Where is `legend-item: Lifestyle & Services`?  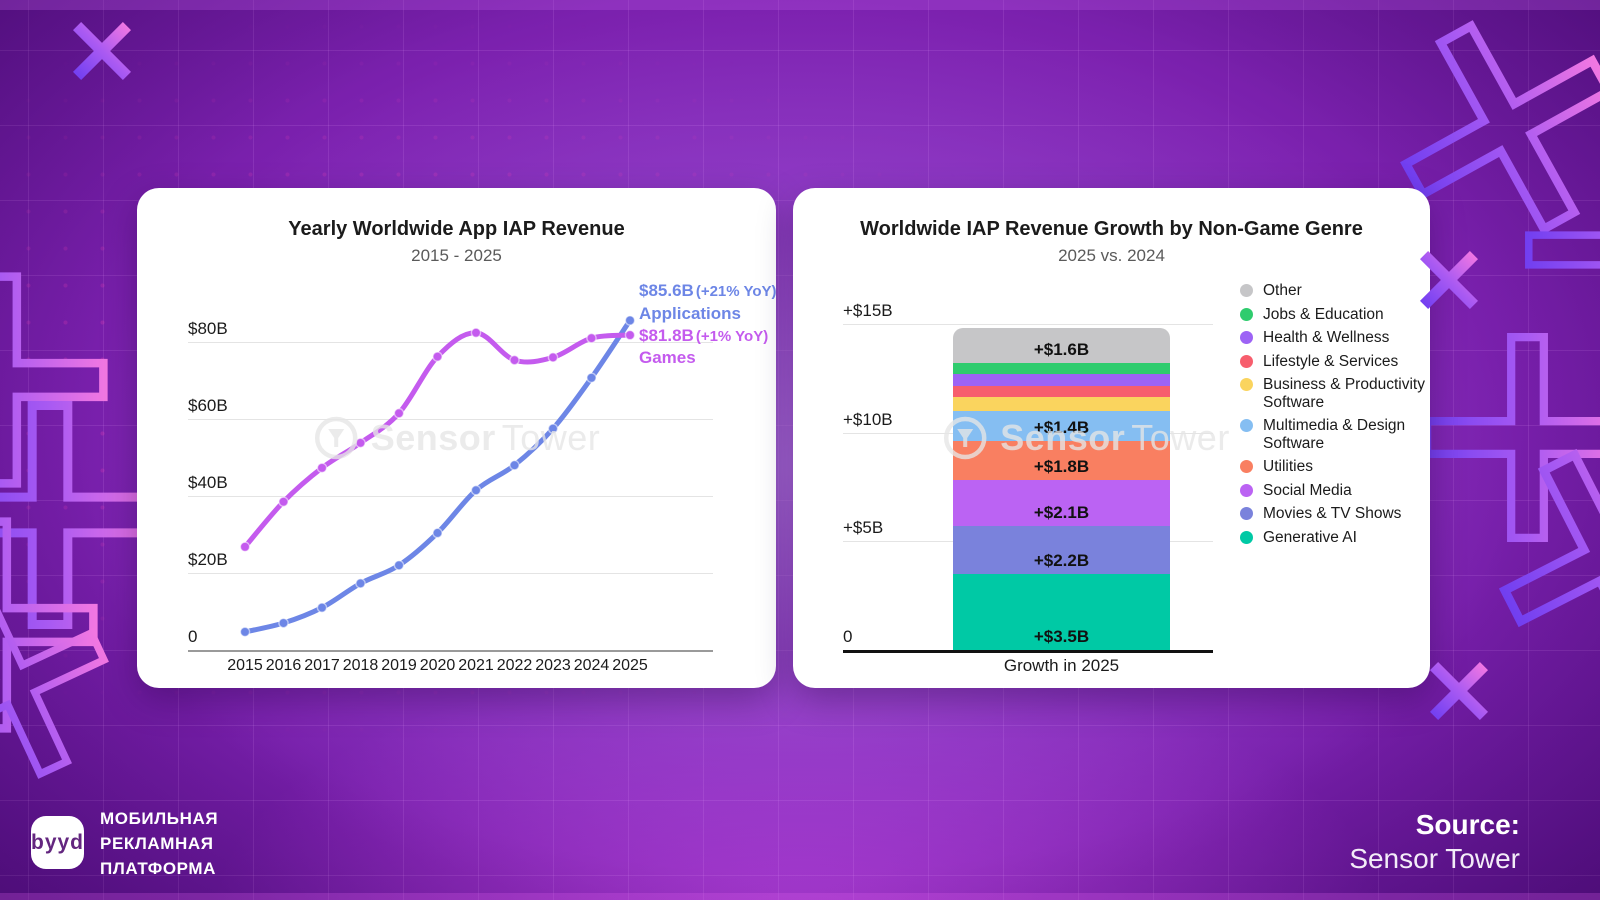 legend-item: Lifestyle & Services is located at coordinates (1335, 362).